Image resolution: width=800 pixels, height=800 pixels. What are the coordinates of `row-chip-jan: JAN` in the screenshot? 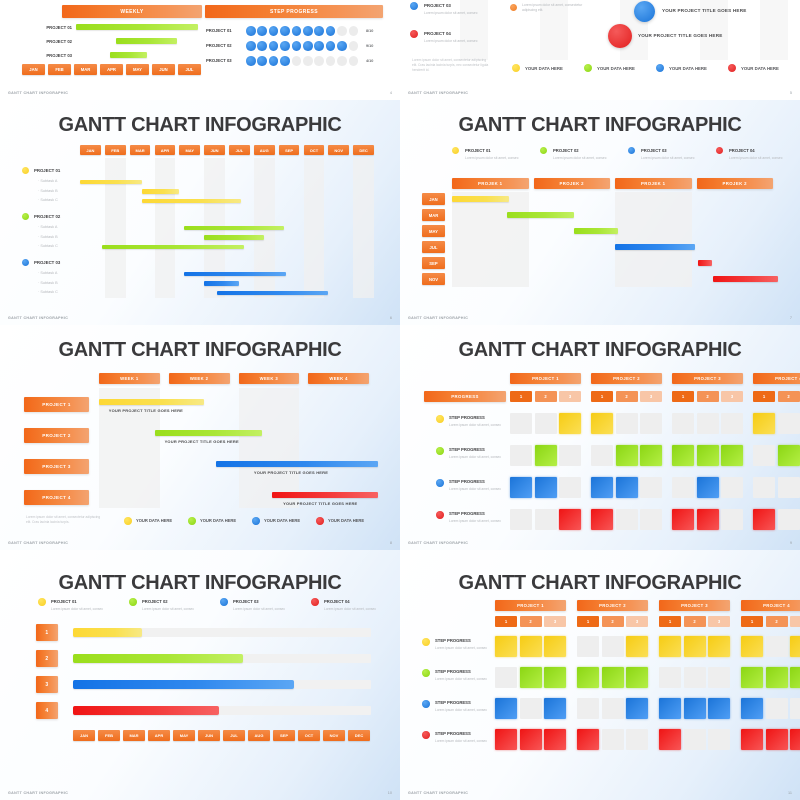 It's located at (433, 199).